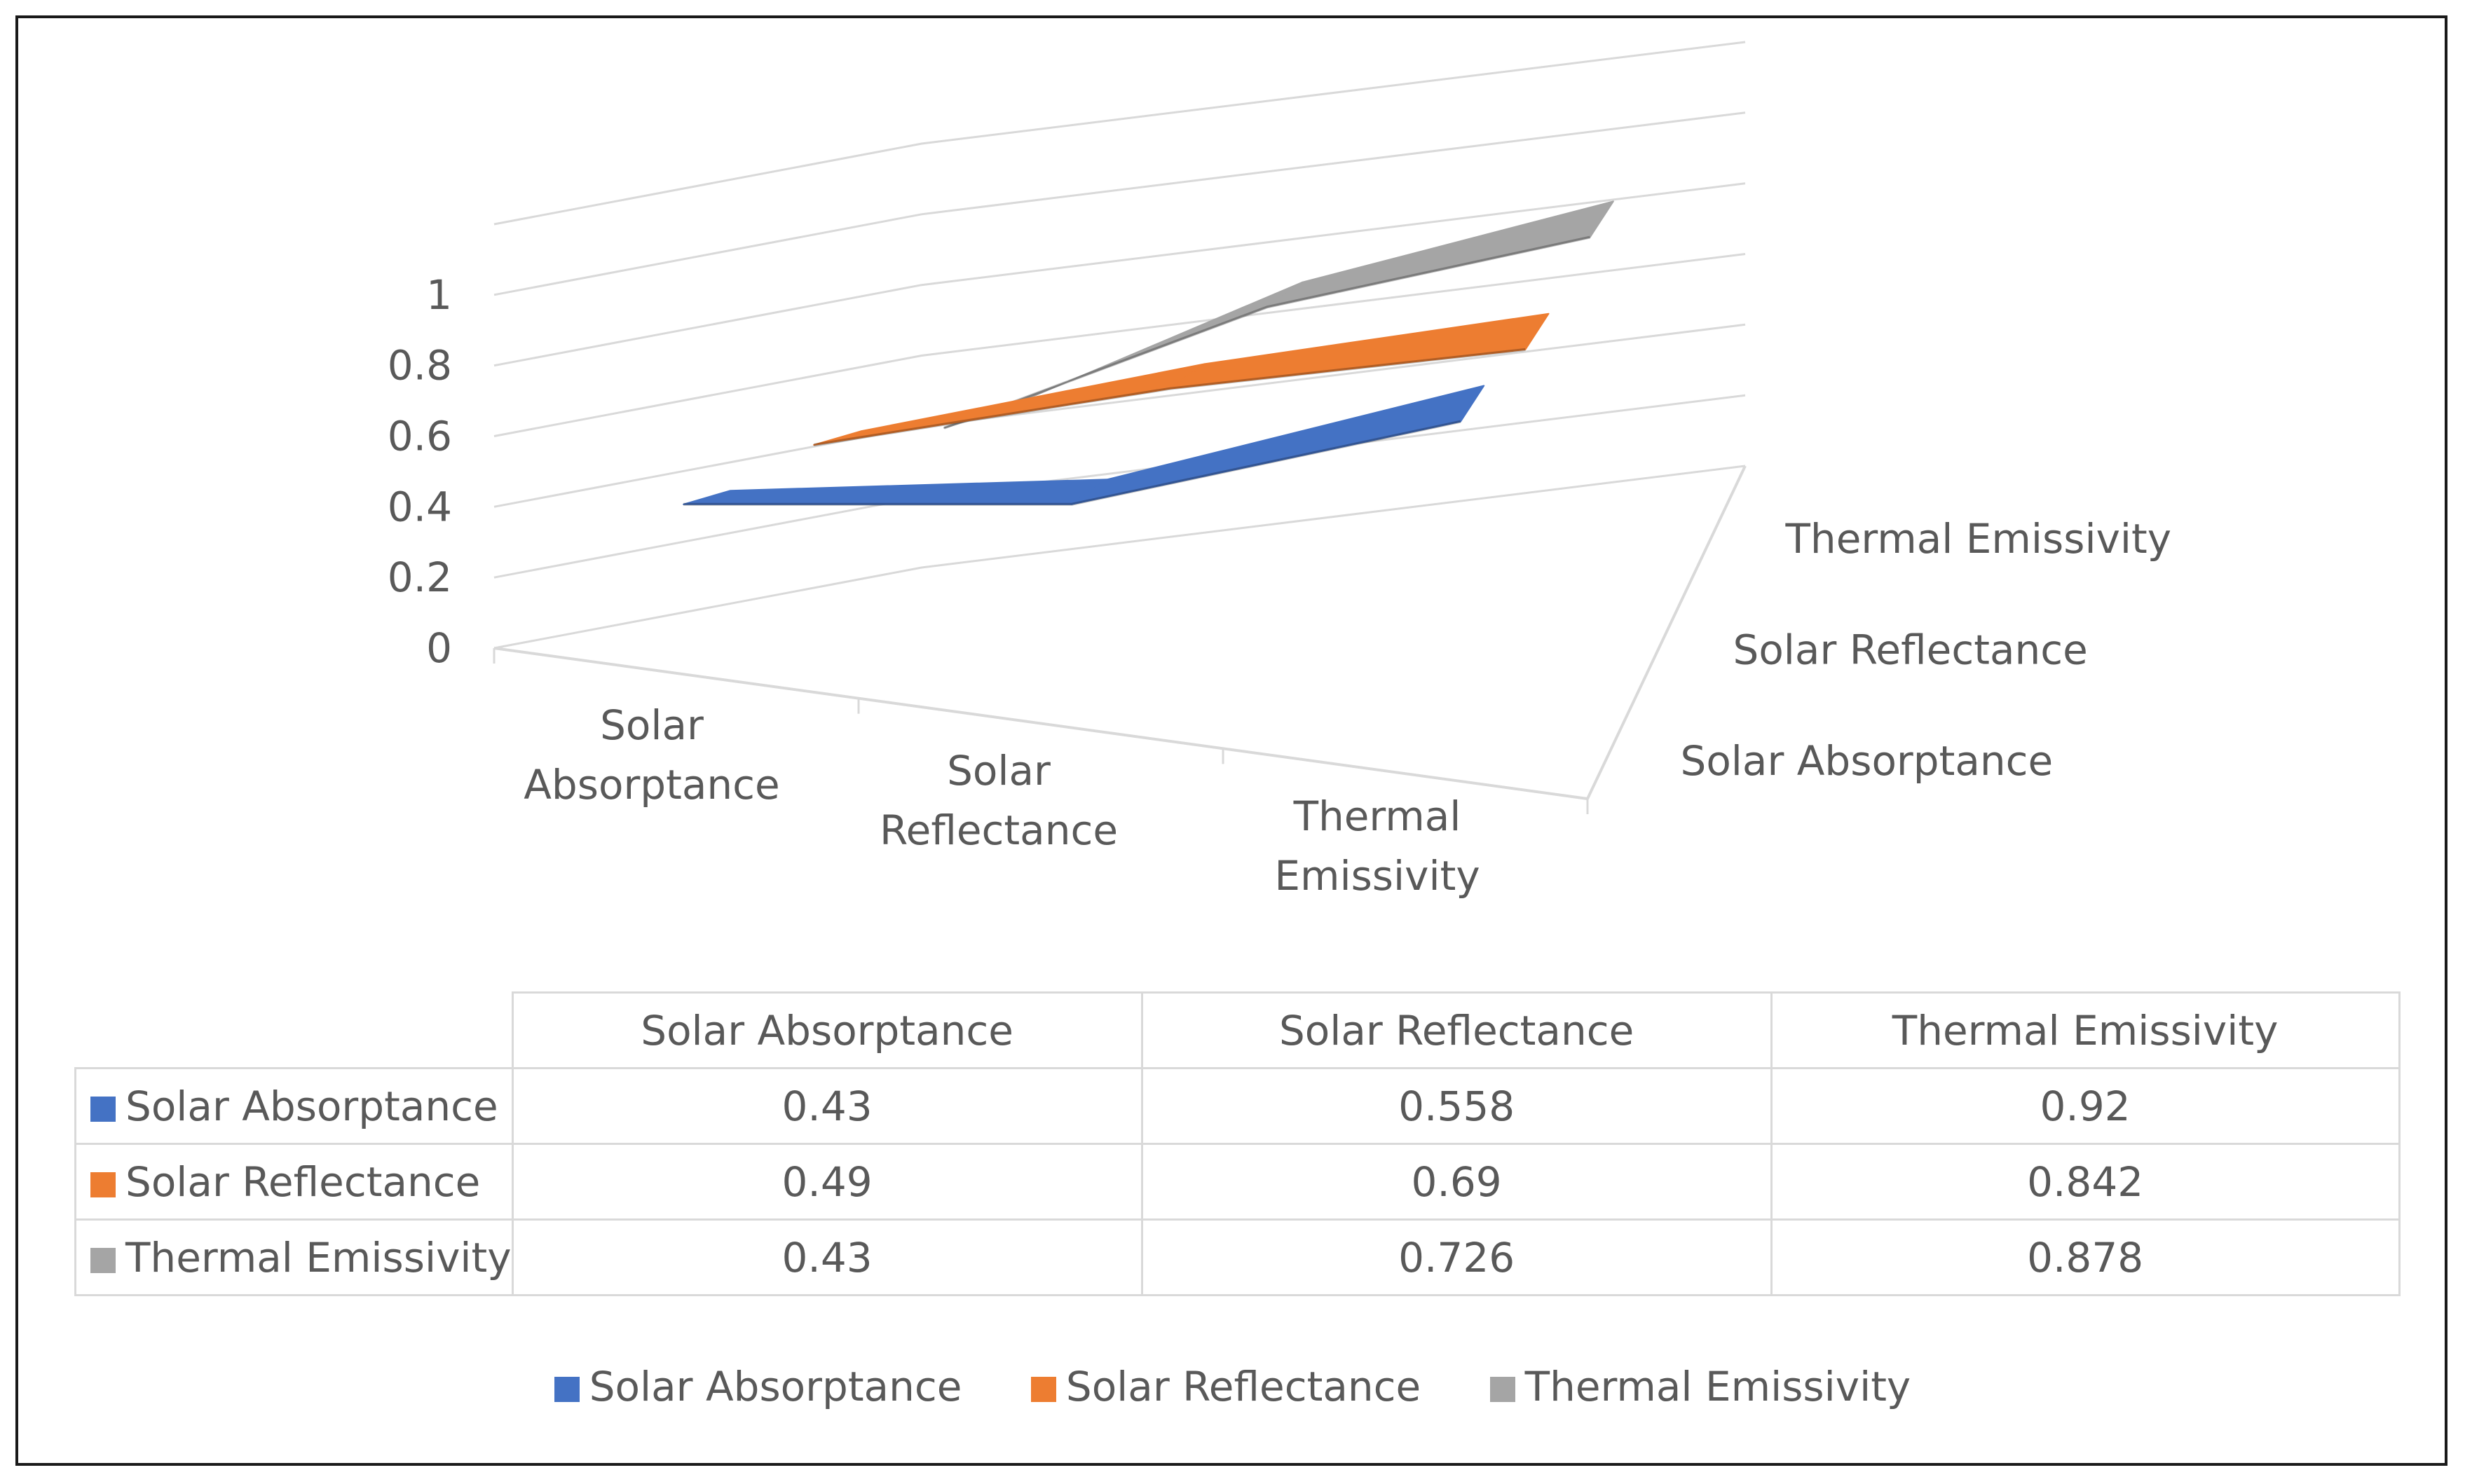 The width and height of the screenshot is (2465, 1484). What do you see at coordinates (439, 648) in the screenshot?
I see `y-tick-label: 0` at bounding box center [439, 648].